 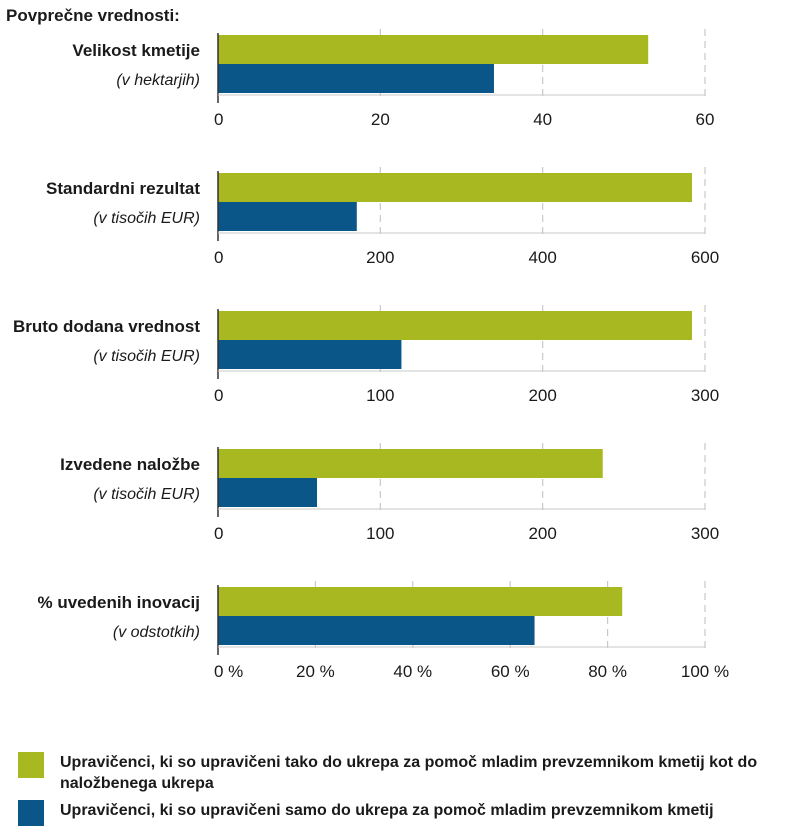 I want to click on category-label-1: Velikost kmetije, so click(x=136, y=50).